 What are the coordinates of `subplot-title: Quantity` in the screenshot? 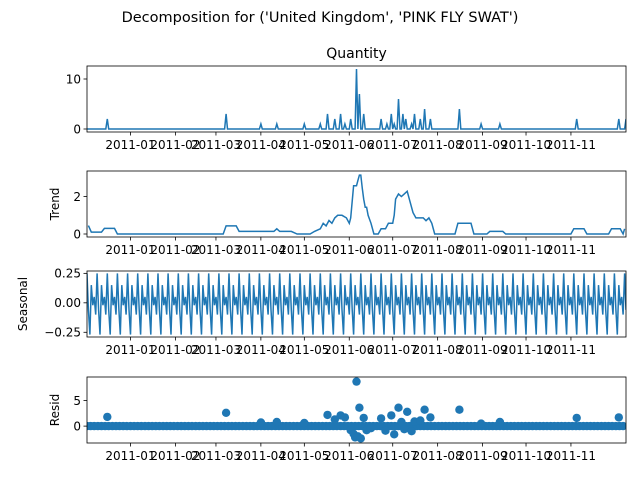 It's located at (356, 54).